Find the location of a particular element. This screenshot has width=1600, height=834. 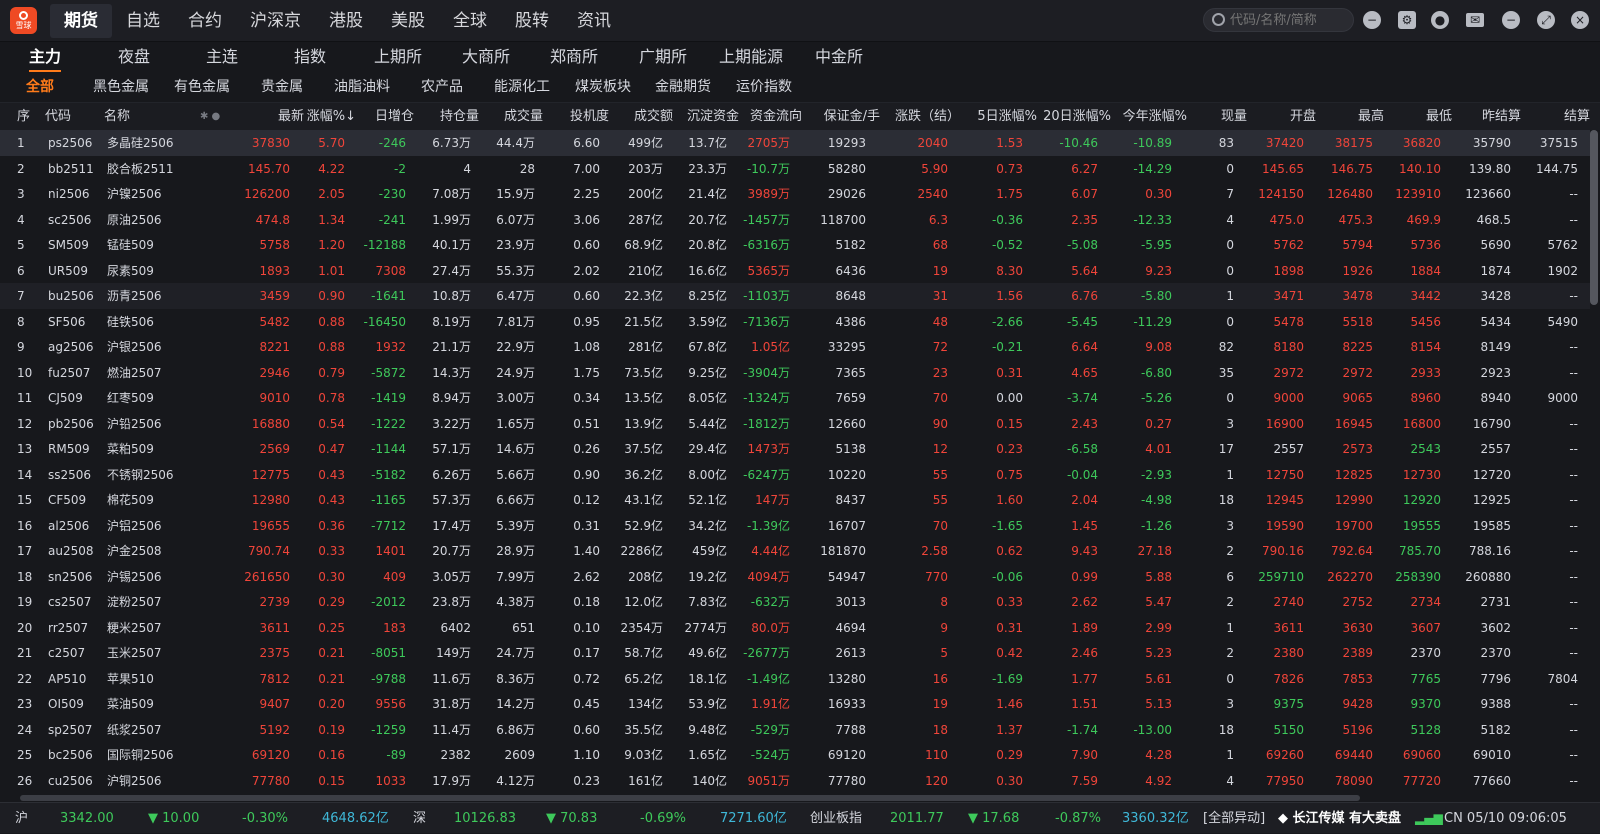

category-tab: 油脂油料 is located at coordinates (362, 87).